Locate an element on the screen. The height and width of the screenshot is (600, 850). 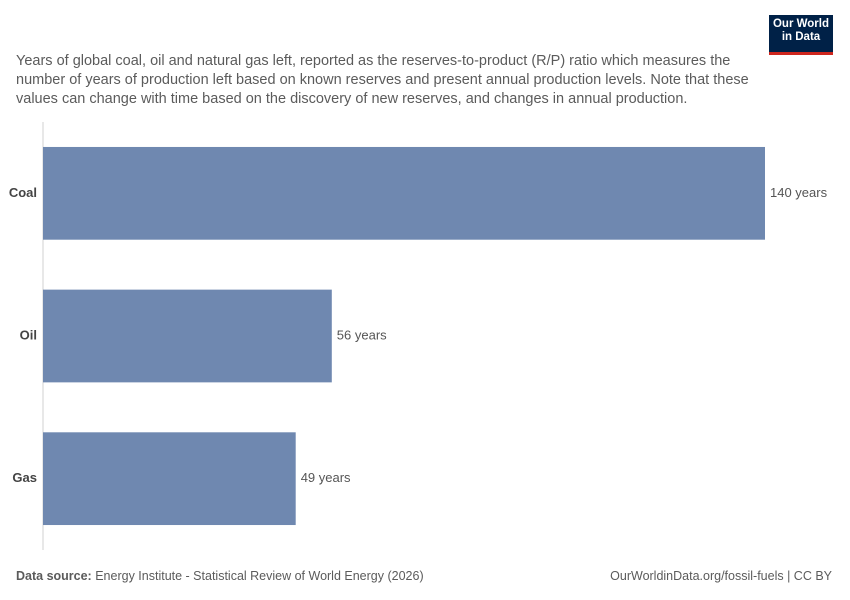
y-tick-label: Oil is located at coordinates (28, 334).